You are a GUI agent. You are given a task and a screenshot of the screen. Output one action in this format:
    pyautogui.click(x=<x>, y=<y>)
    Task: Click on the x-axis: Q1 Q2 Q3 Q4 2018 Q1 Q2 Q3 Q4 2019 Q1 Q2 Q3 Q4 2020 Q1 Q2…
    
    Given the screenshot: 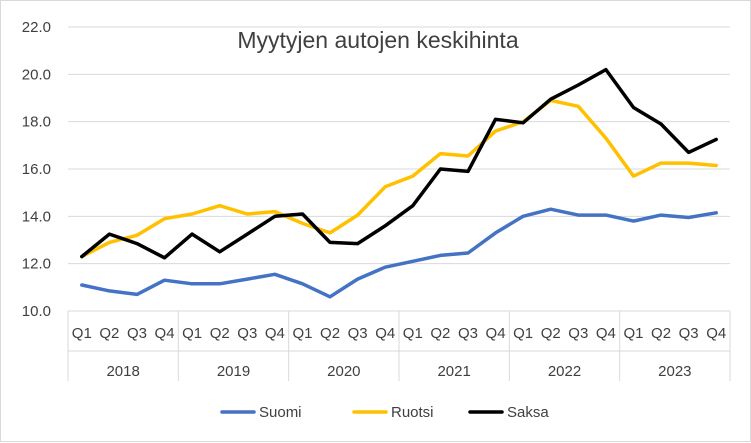 What is the action you would take?
    pyautogui.click(x=399, y=346)
    